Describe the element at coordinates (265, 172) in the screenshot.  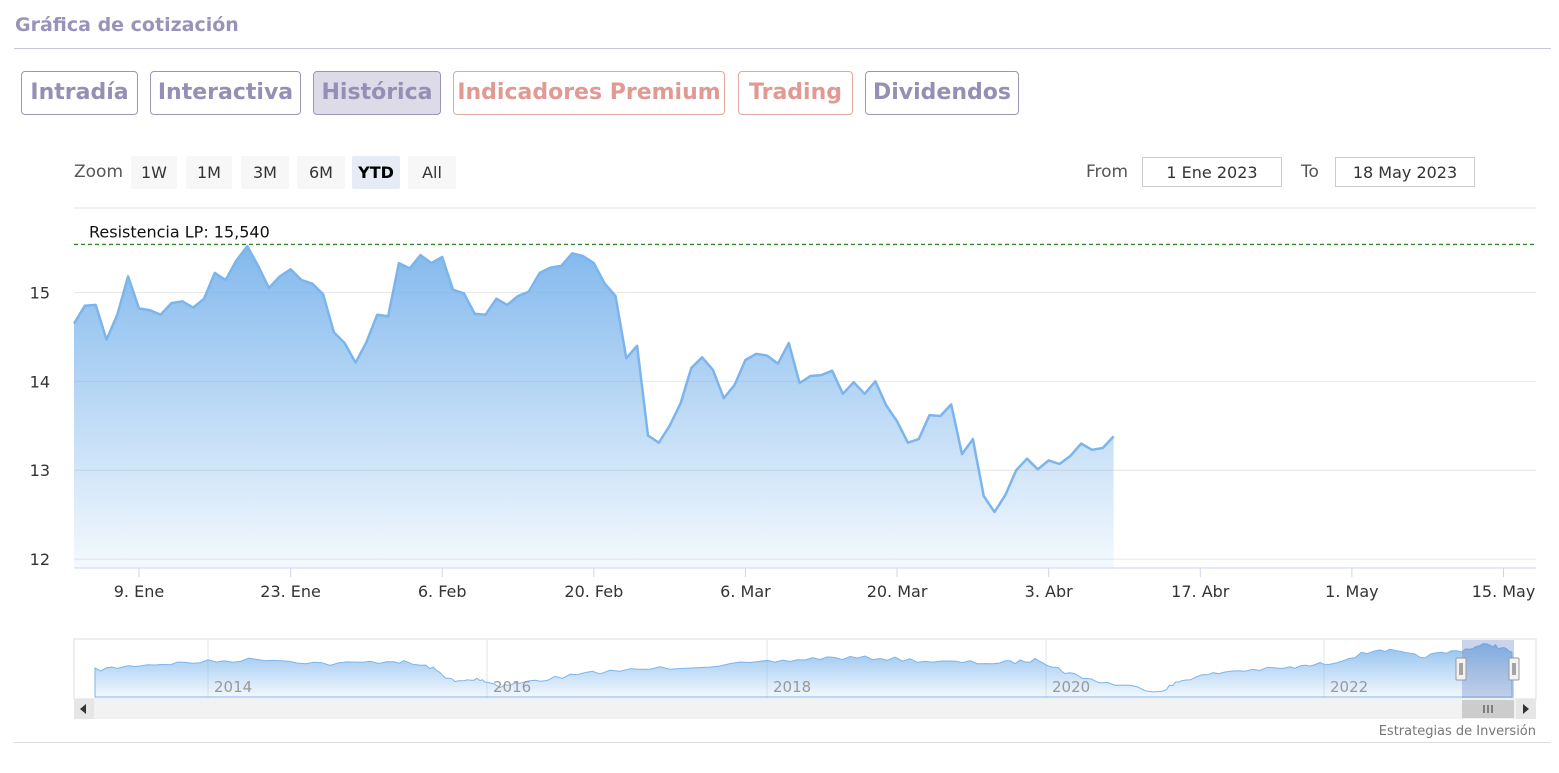
I see `zoom-3m-button: 3M` at that location.